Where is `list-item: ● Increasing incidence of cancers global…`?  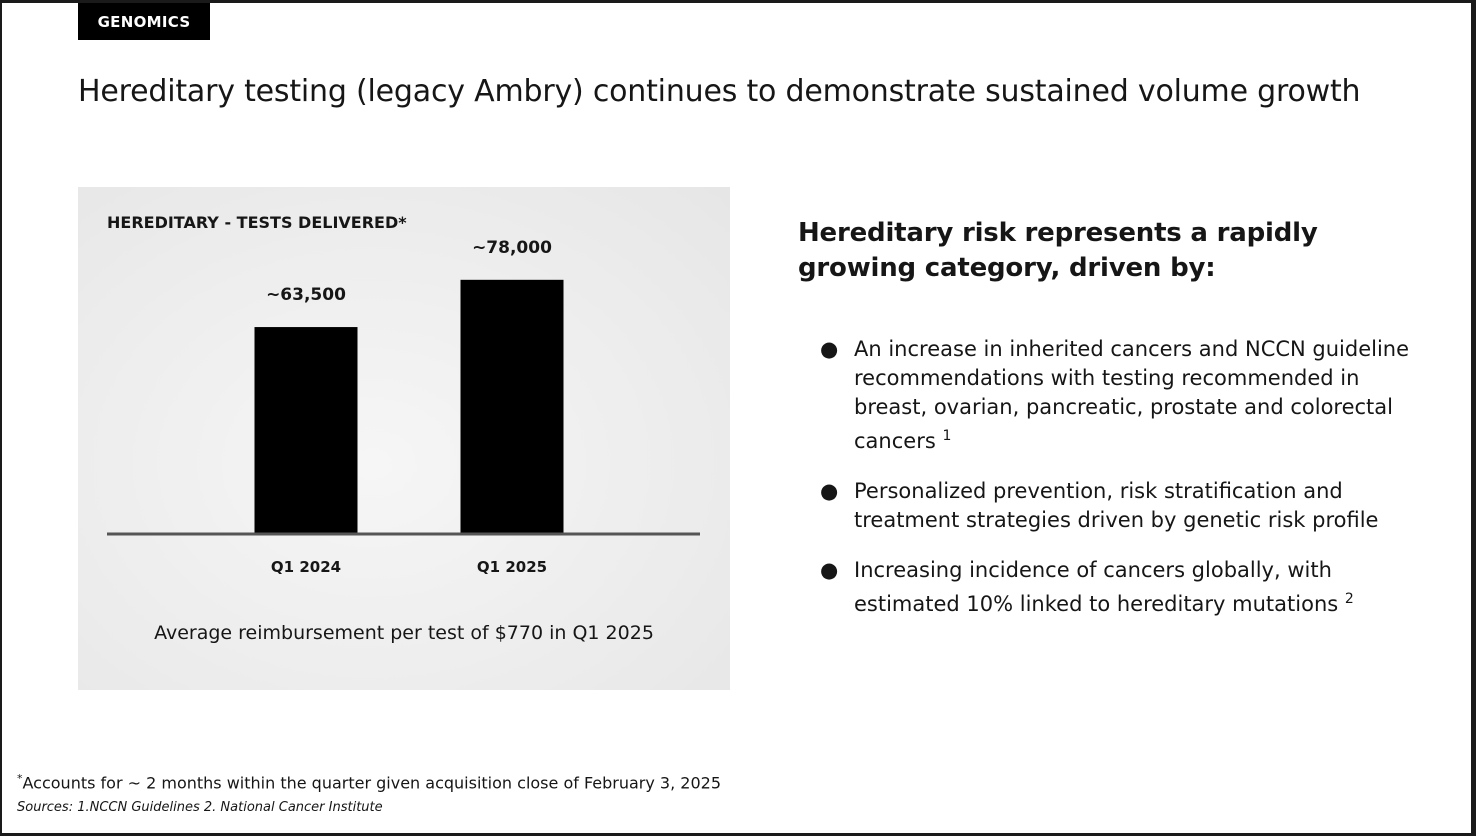
list-item: ● Increasing incidence of cancers global… is located at coordinates (1120, 587).